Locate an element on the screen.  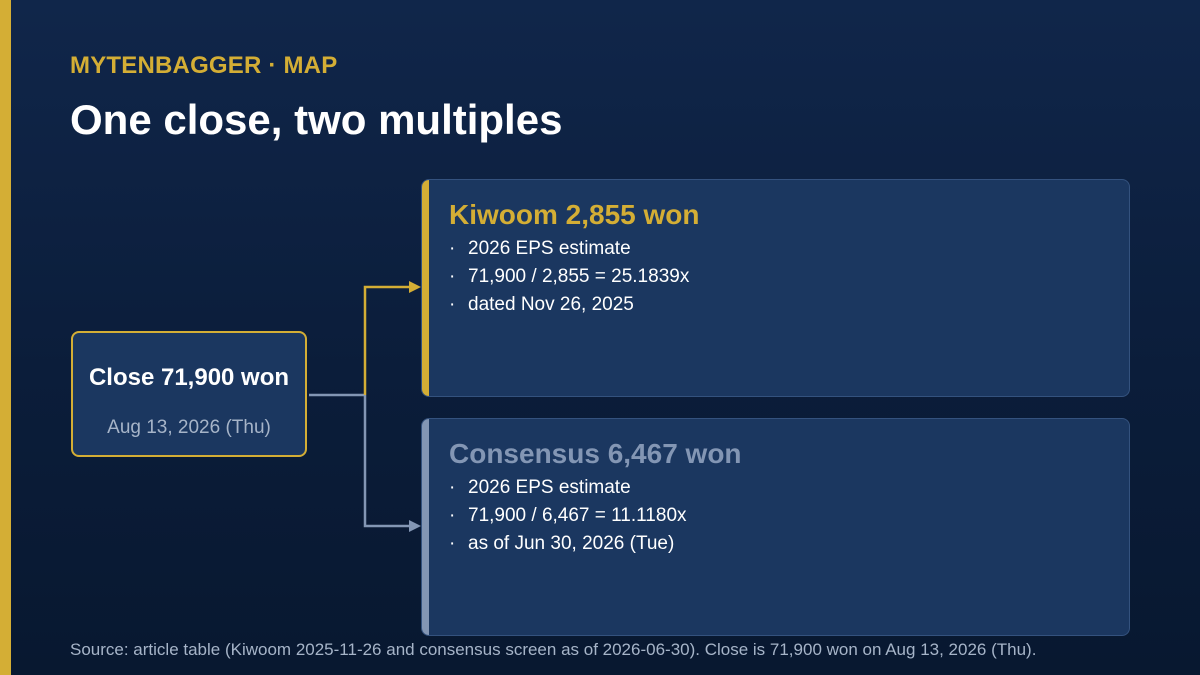
arrowhead-consensus-icon is located at coordinates (415, 526).